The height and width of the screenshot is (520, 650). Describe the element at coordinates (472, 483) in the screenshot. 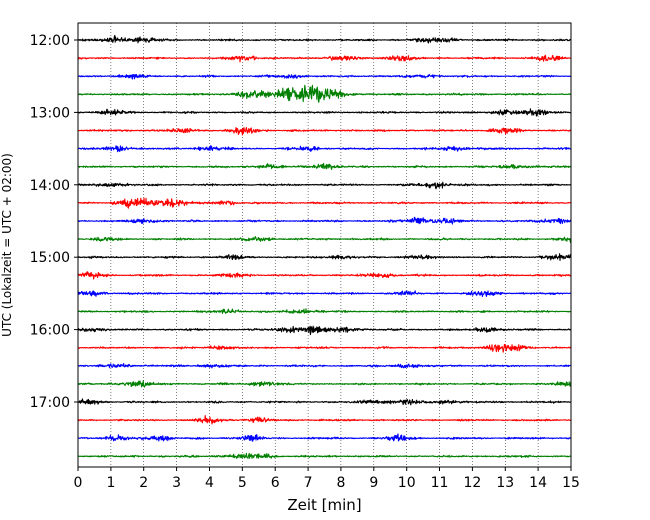

I see `x-tick-label-12: 12` at that location.